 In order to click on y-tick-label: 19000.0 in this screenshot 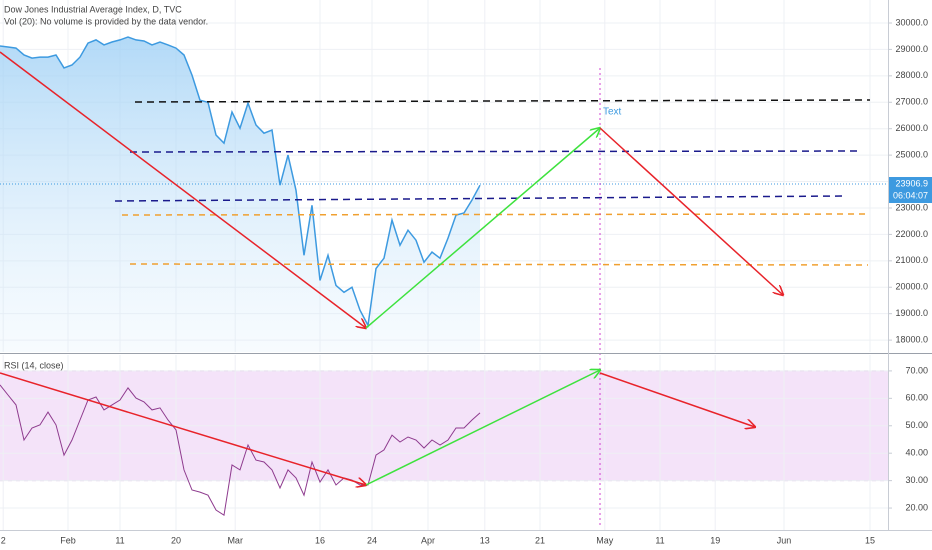, I will do `click(911, 313)`.